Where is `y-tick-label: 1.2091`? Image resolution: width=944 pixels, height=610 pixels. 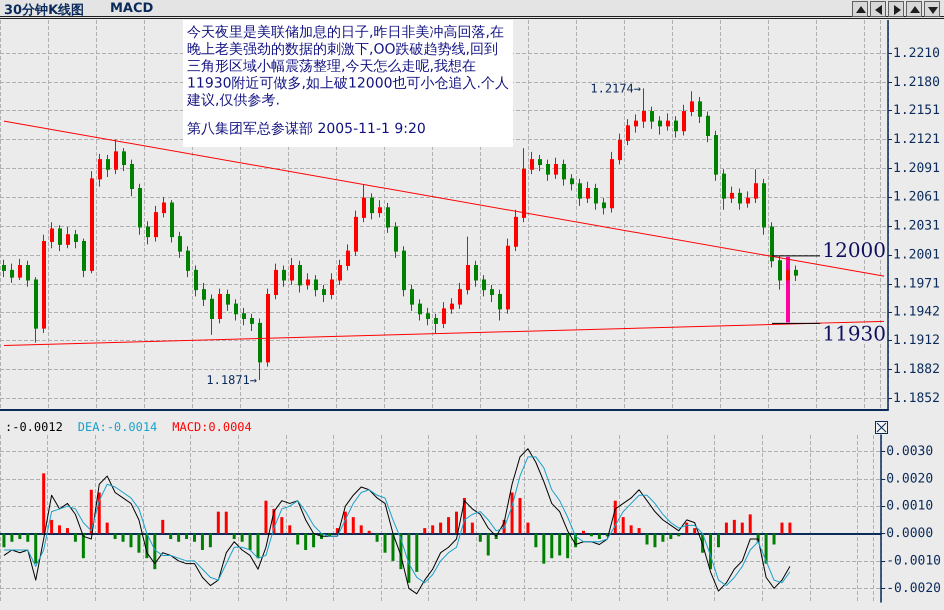
y-tick-label: 1.2091 is located at coordinates (916, 168).